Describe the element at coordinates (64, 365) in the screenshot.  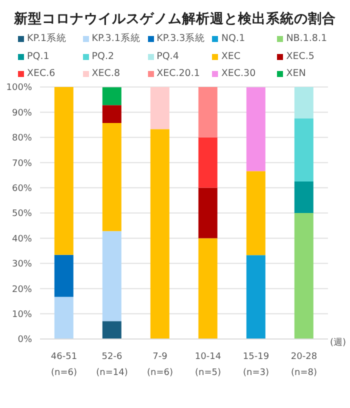
I see `x-tick-label: 46-51 (n=6)` at that location.